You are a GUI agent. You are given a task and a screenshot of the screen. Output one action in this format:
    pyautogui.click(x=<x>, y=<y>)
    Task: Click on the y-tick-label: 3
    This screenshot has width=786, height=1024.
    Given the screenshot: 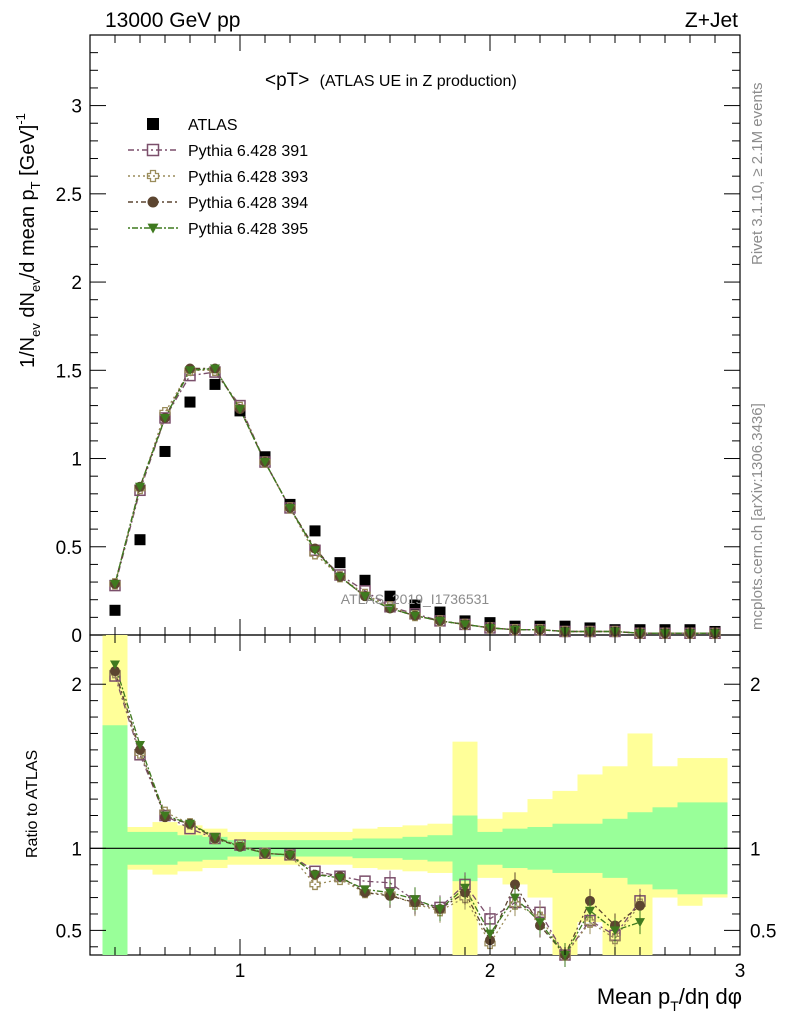 What is the action you would take?
    pyautogui.click(x=76, y=107)
    